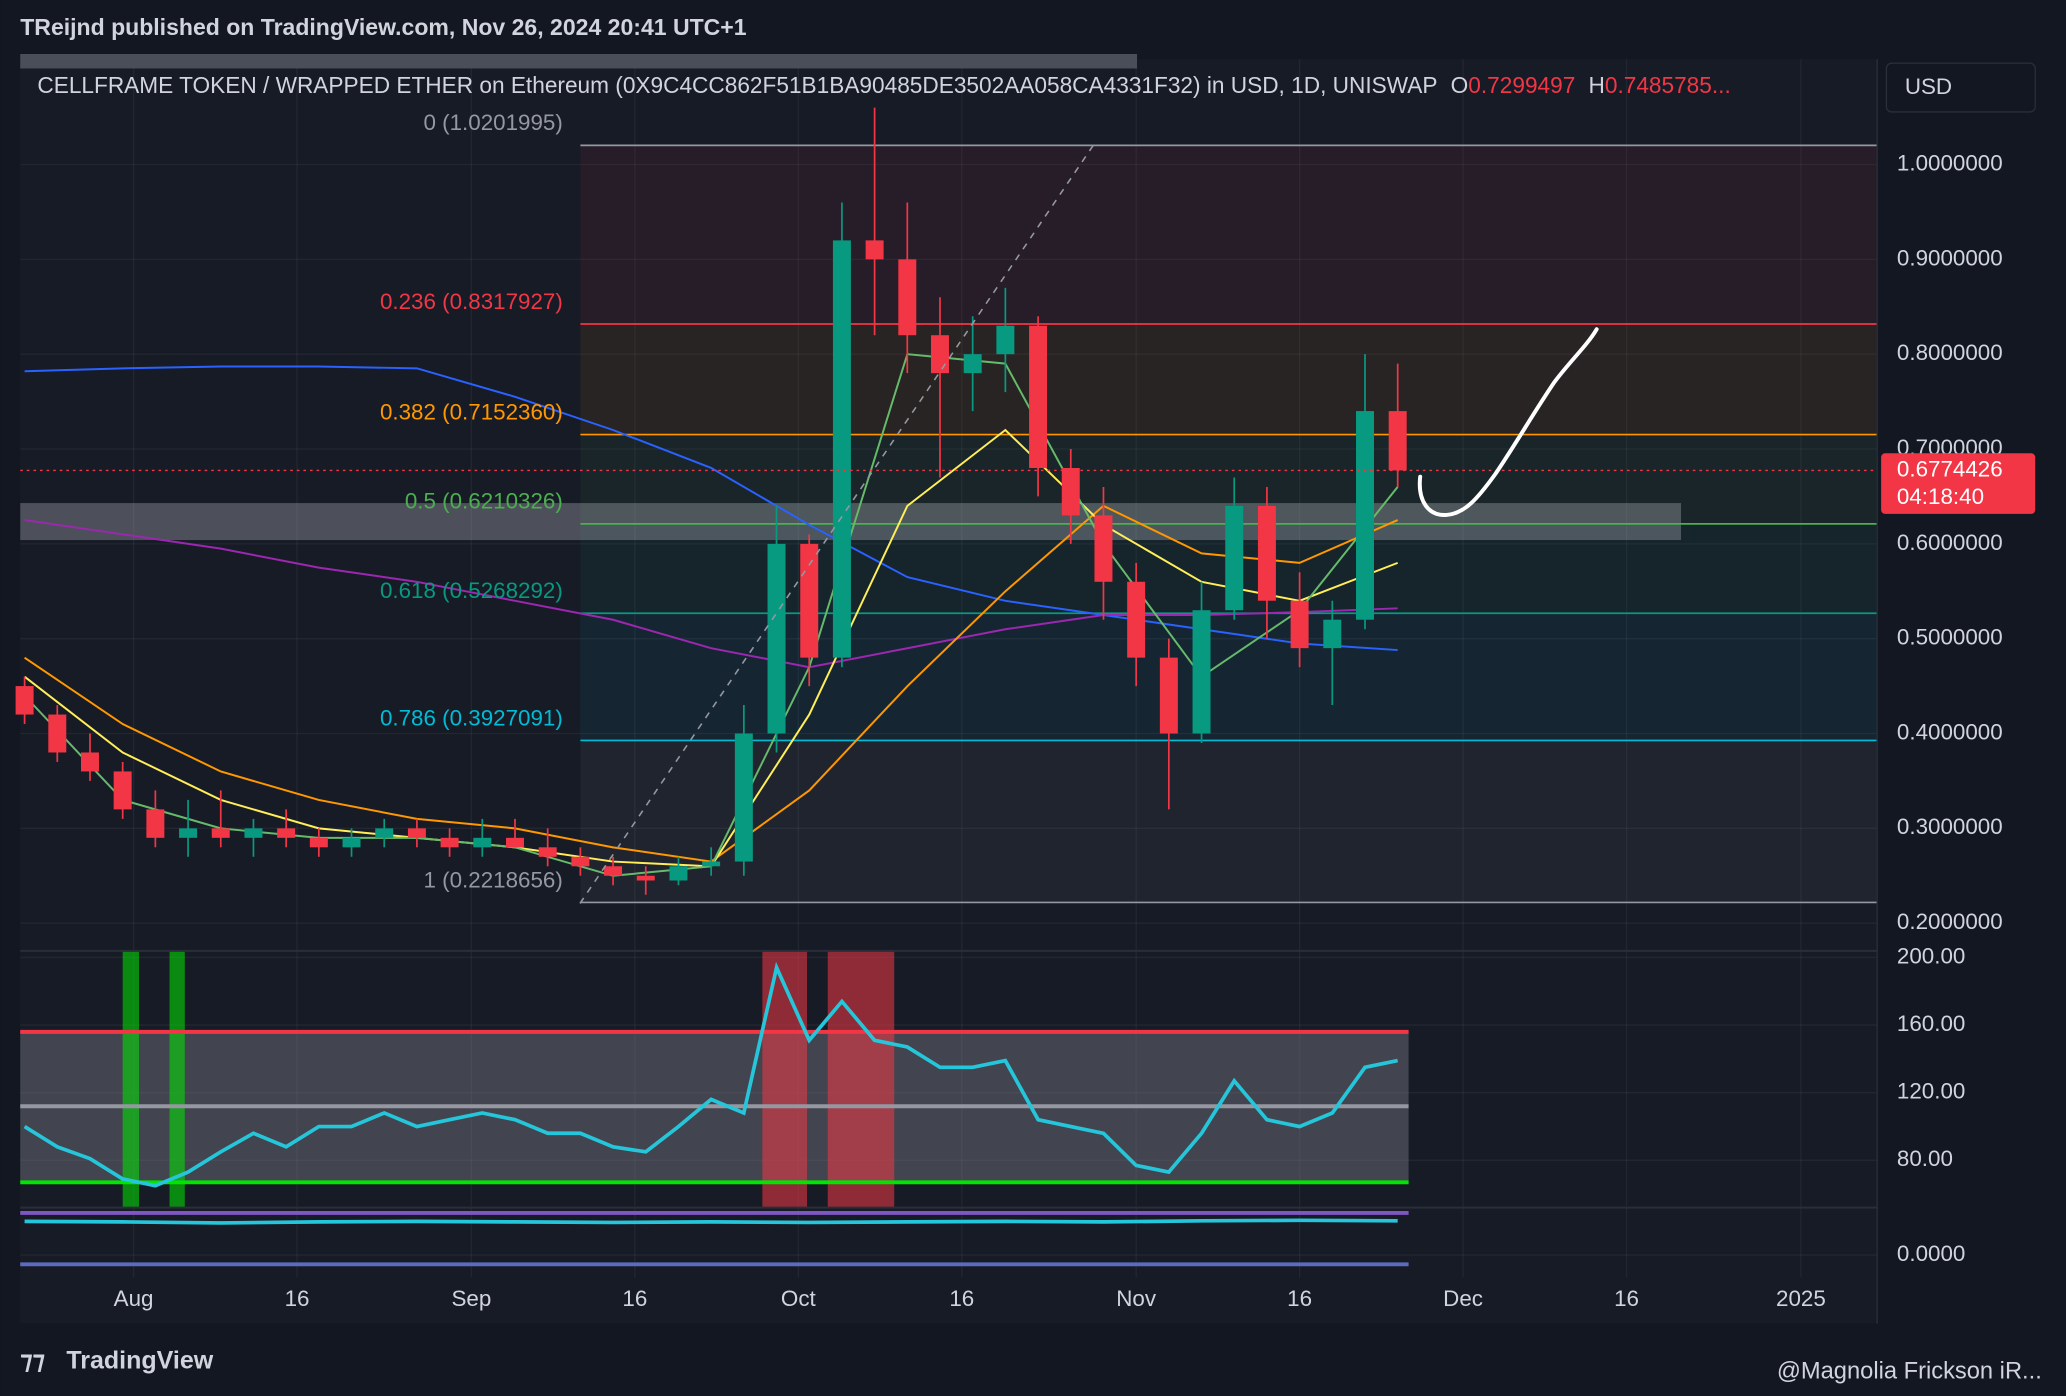  I want to click on last-price-label: 0.6774426, so click(1950, 468).